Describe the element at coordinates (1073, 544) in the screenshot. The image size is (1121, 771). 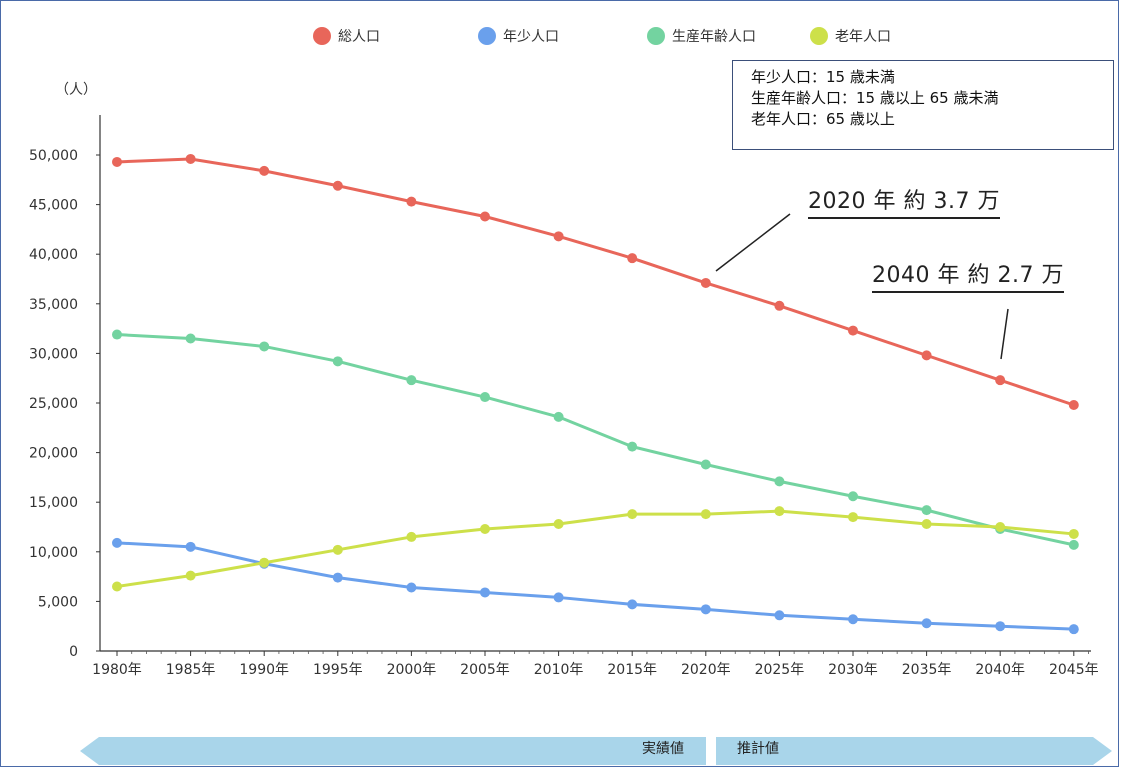
I see `data-point-生産年齢人口-2045年` at that location.